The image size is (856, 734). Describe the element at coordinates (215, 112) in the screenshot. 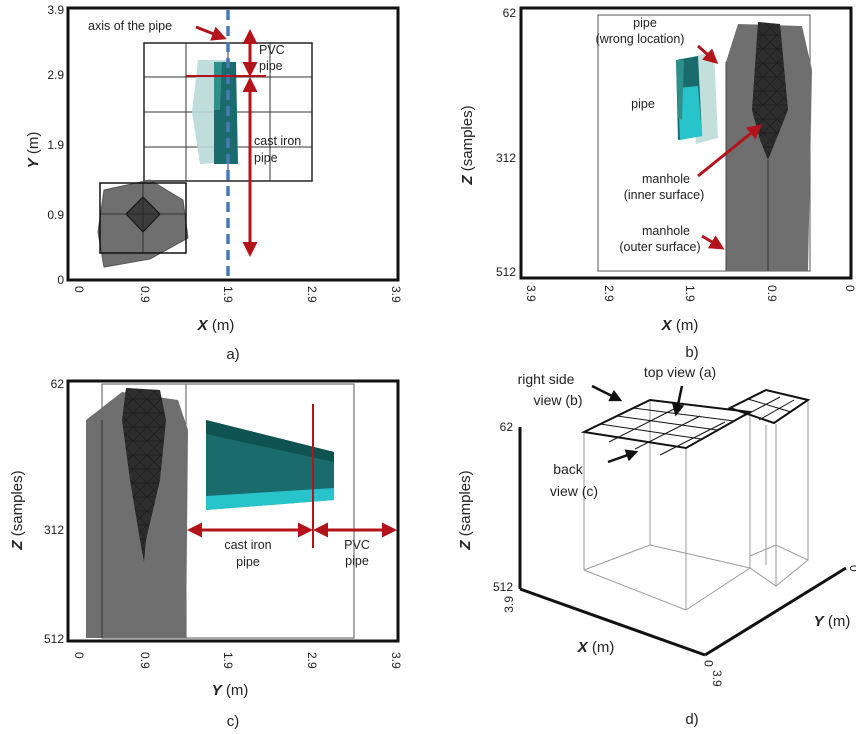

I see `pipe-top-view` at that location.